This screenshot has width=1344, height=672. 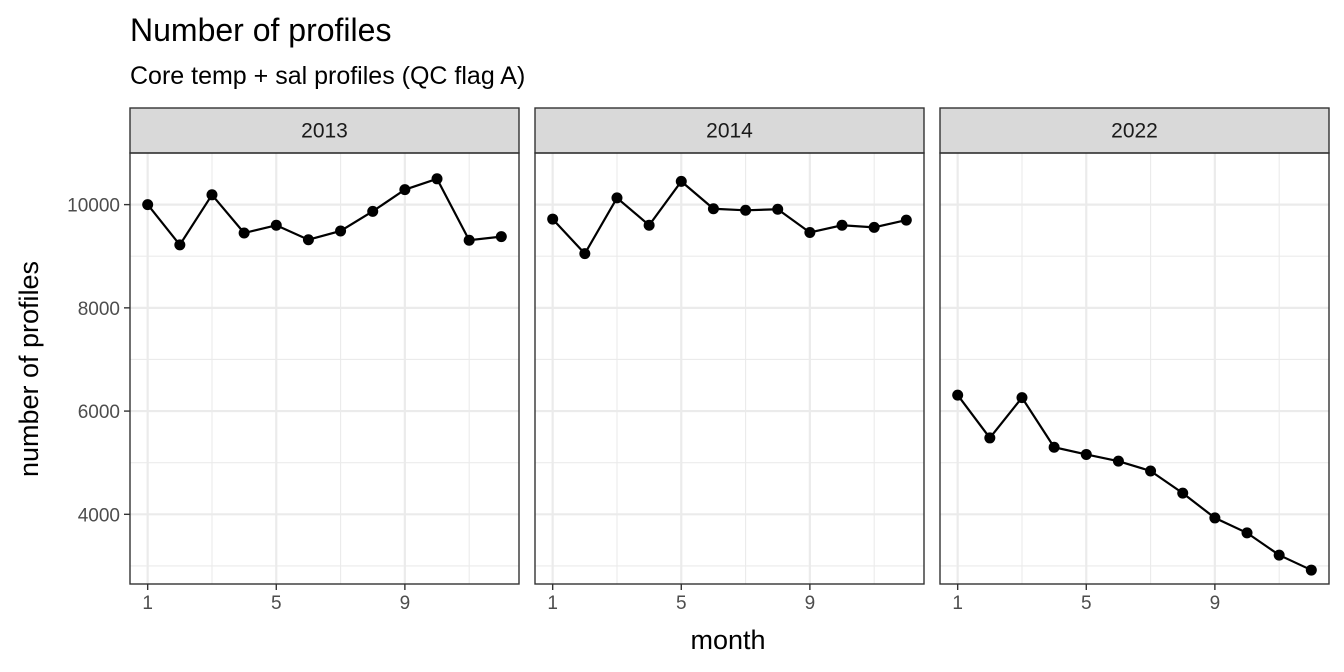 I want to click on y-tick-label: 8000, so click(x=99, y=309).